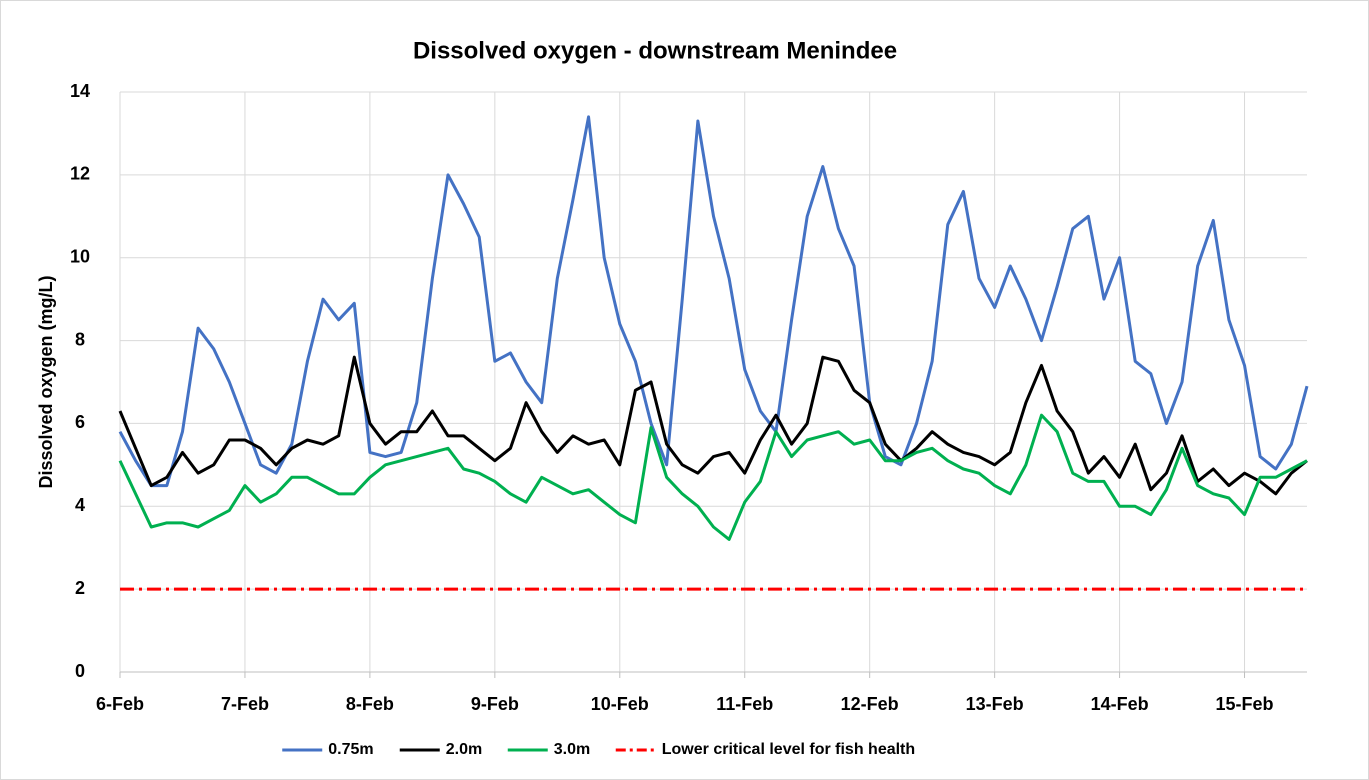 This screenshot has height=780, width=1369. Describe the element at coordinates (80, 91) in the screenshot. I see `y-tick-label: 14` at that location.